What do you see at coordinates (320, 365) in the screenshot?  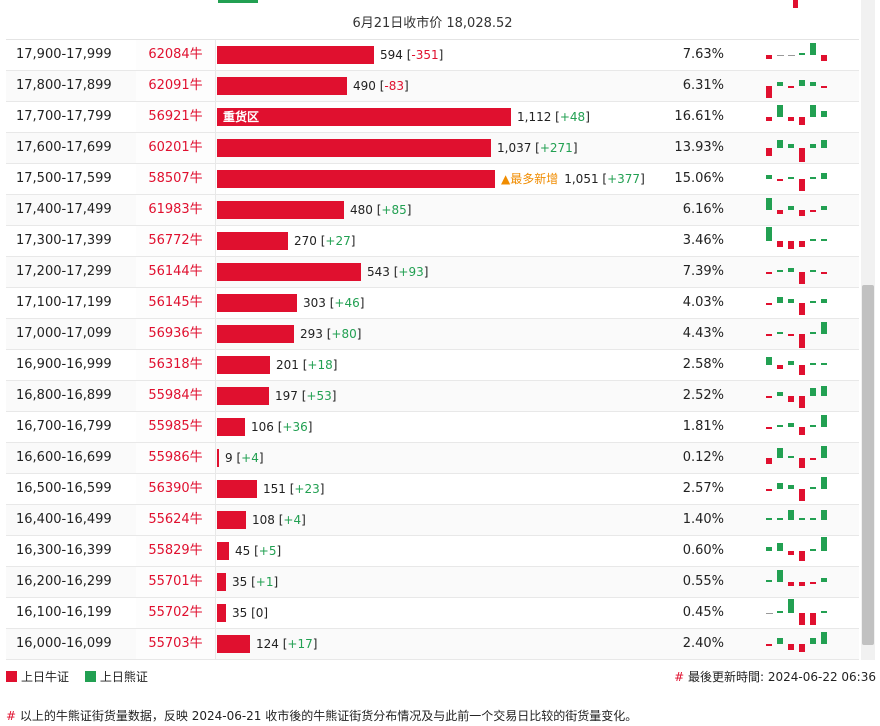 I see `volume-change: +18` at bounding box center [320, 365].